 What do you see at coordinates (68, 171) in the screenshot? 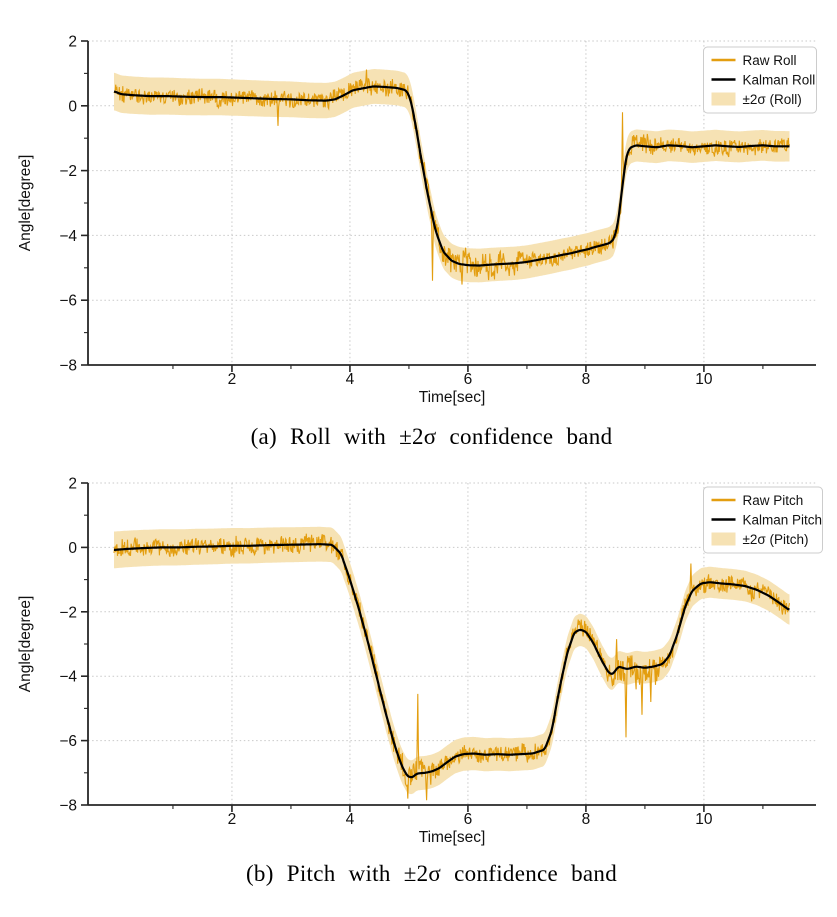
I see `roll-y-tick-label: −2` at bounding box center [68, 171].